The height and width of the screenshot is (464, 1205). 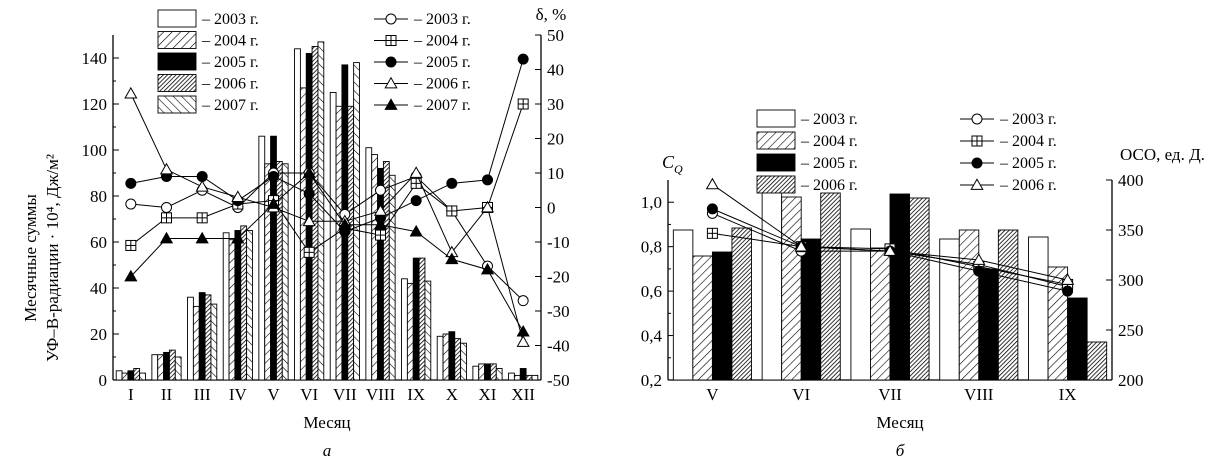 I want to click on a-legend-label: – 2006 г., so click(x=442, y=84).